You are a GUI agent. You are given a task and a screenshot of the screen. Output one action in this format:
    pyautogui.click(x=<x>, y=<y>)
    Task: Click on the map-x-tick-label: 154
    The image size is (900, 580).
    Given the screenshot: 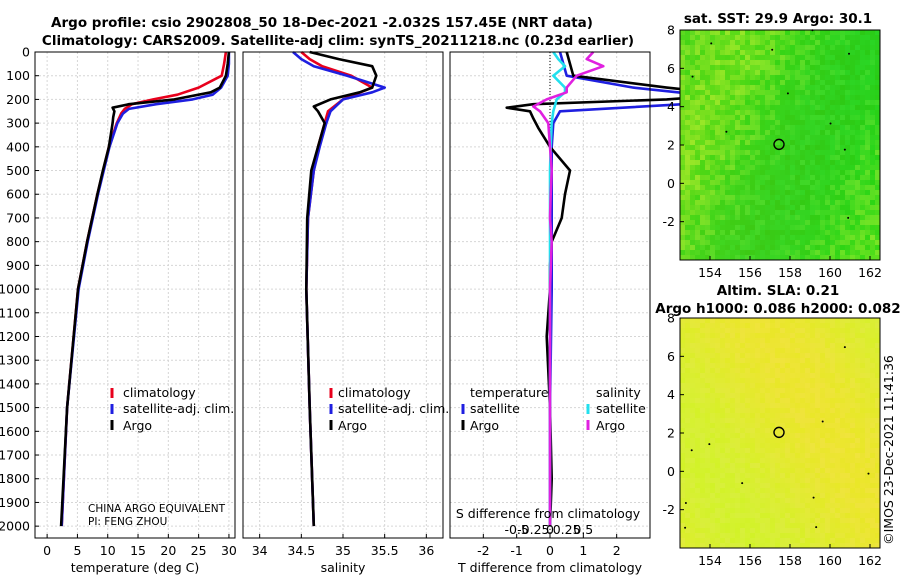 What is the action you would take?
    pyautogui.click(x=710, y=560)
    